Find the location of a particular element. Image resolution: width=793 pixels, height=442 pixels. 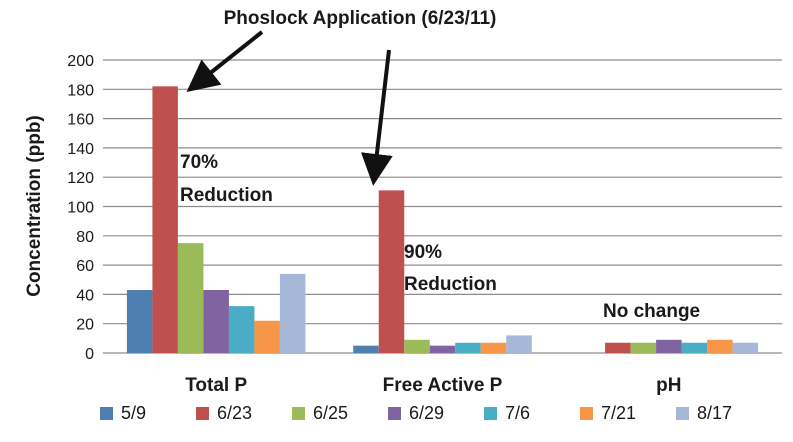

total-p-reduction-label: Reduction is located at coordinates (226, 195).